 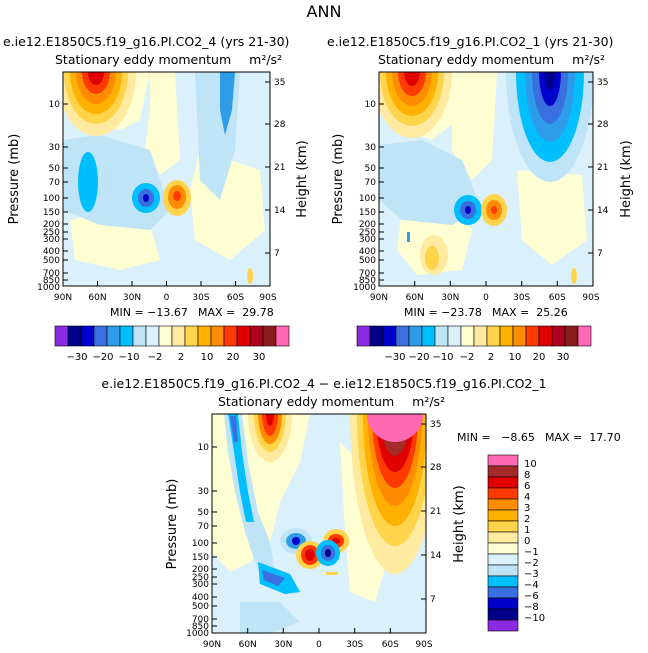 What do you see at coordinates (51, 274) in the screenshot?
I see `panel1-ytick: 700` at bounding box center [51, 274].